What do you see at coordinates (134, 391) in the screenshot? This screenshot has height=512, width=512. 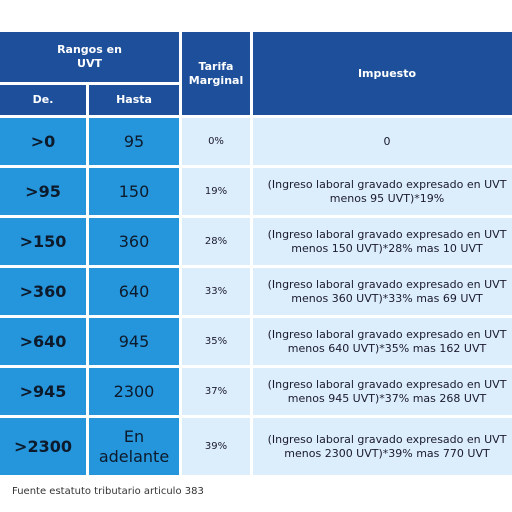 I see `row-hasta: 2300` at bounding box center [134, 391].